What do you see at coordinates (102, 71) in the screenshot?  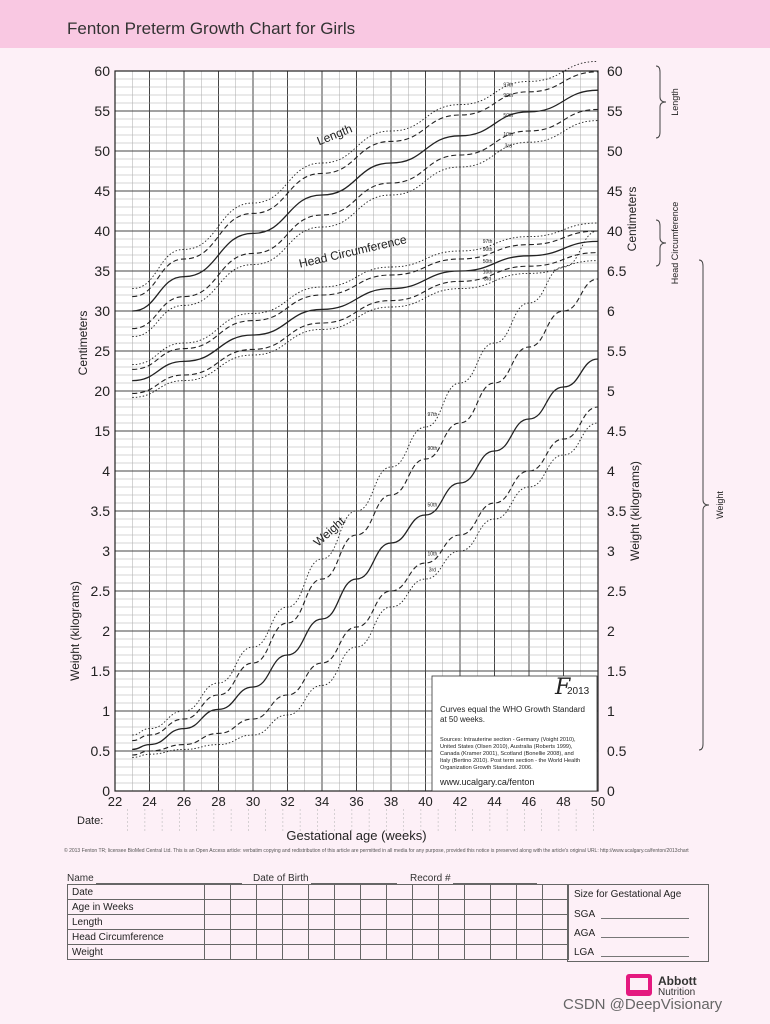 I see `left-cm-tick-label: 60` at bounding box center [102, 71].